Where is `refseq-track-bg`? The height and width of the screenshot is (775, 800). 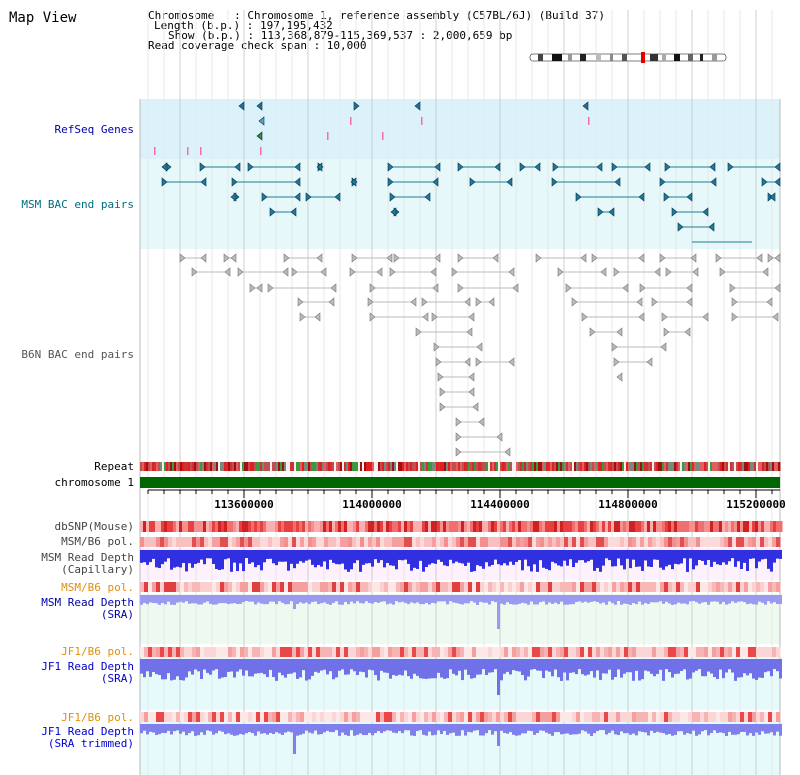
refseq-track-bg is located at coordinates (460, 129).